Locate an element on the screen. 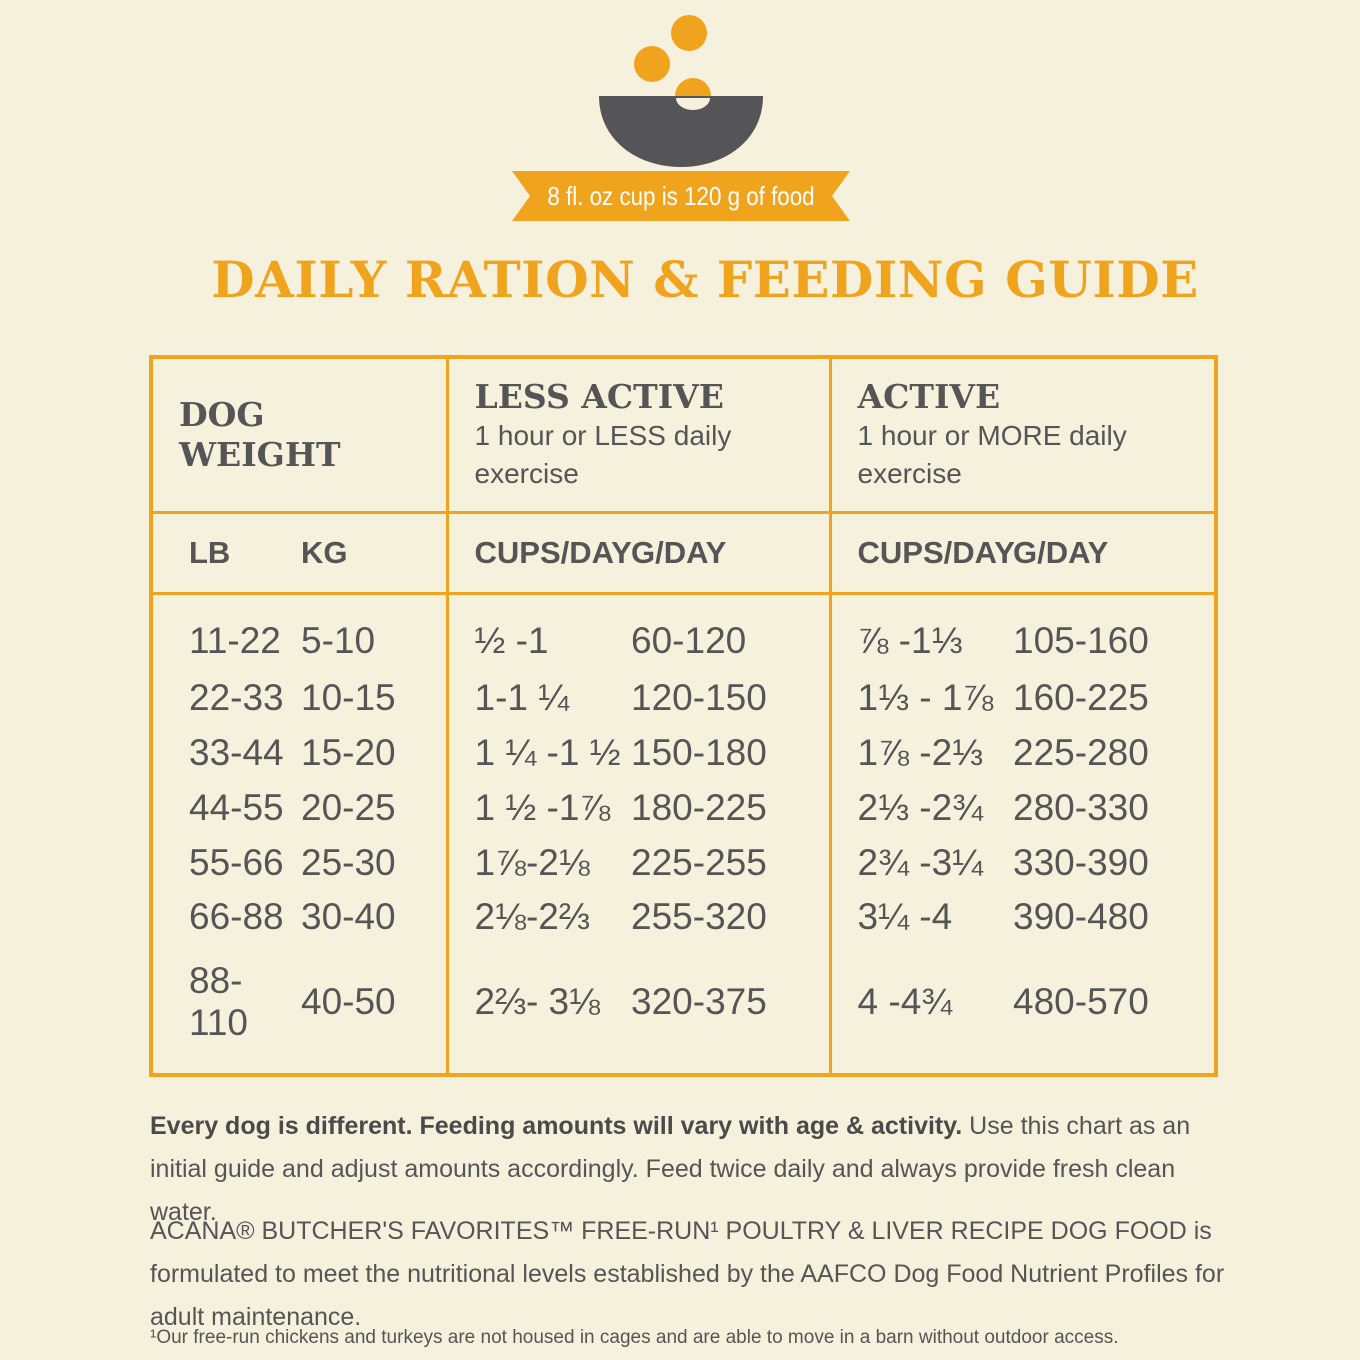  table-row: 33-44 15-20 1 ¼ -1 ½ 150-180 1⅞ -2⅓ 225-280 is located at coordinates (683, 753).